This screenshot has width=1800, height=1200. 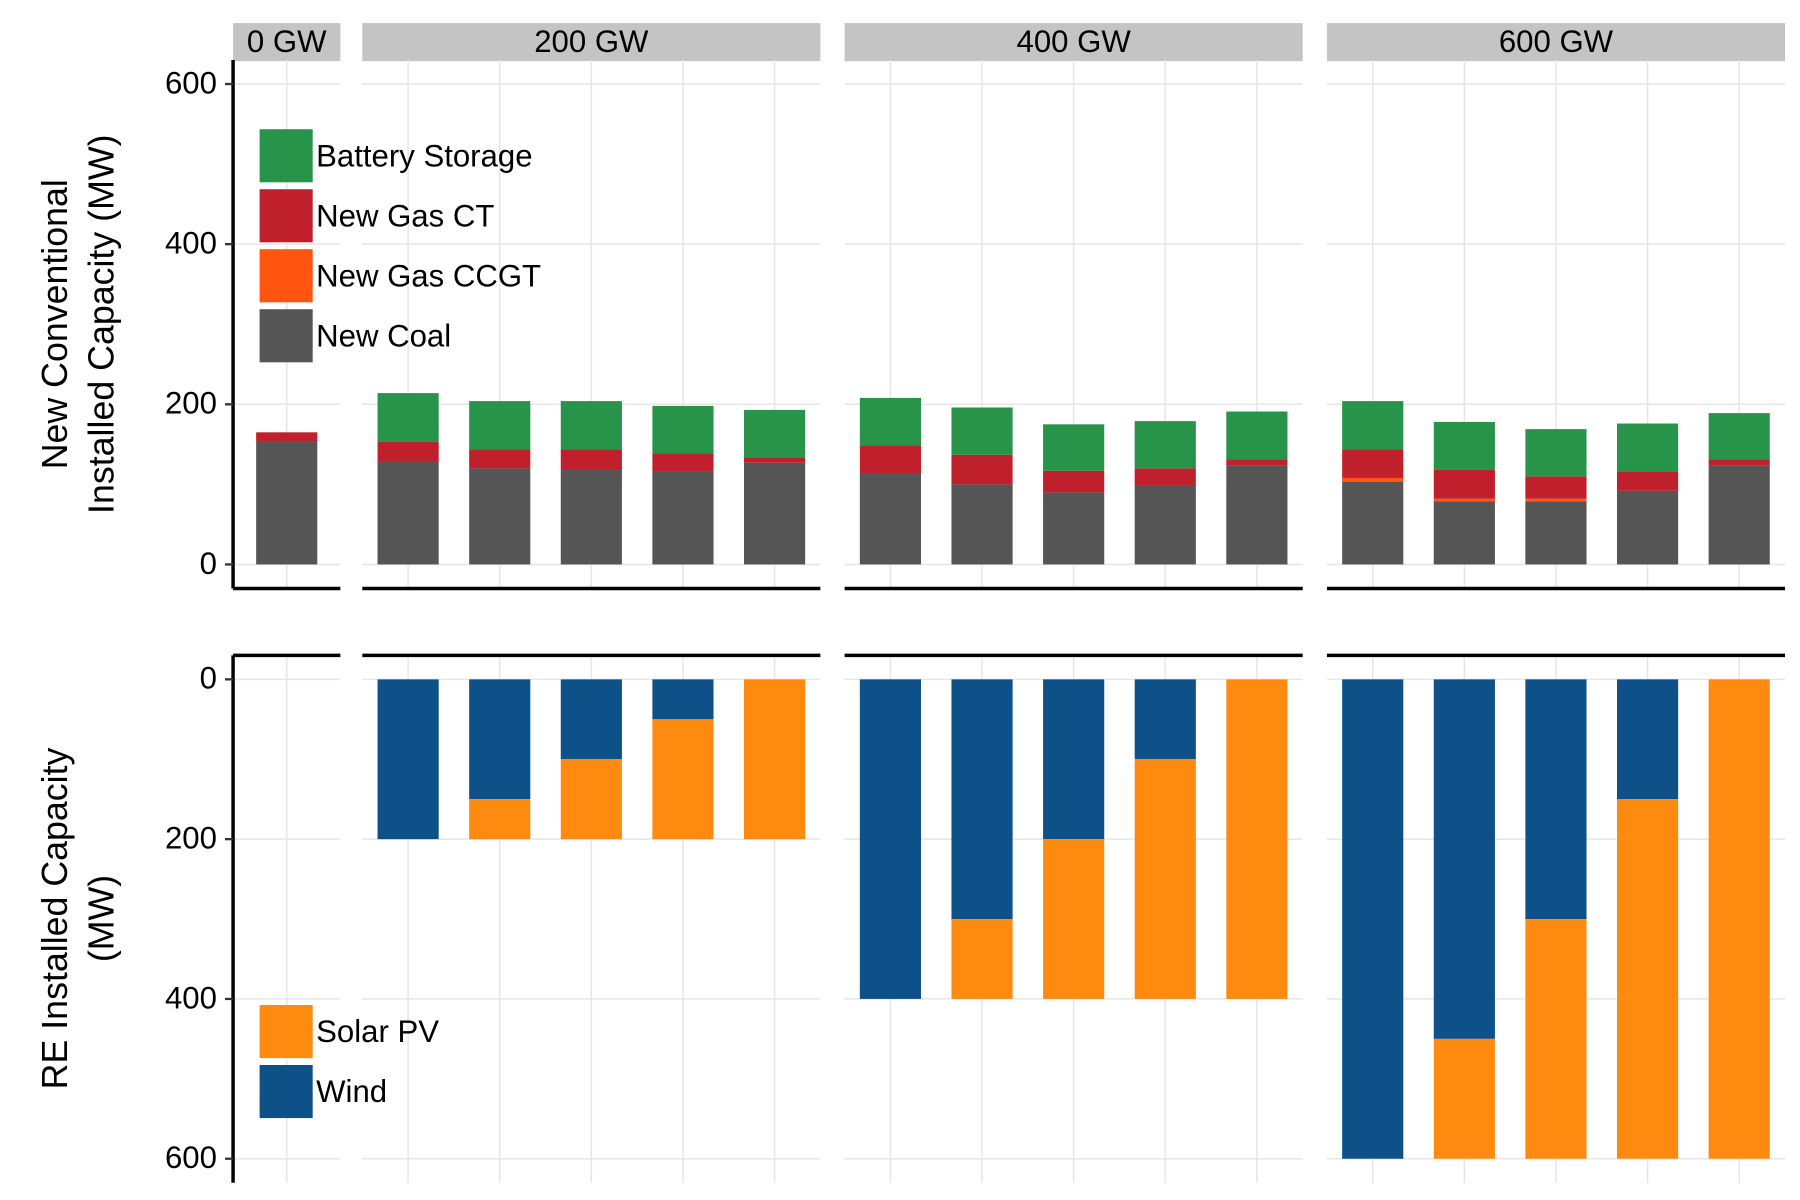 I want to click on legend-label: New Coal, so click(x=383, y=335).